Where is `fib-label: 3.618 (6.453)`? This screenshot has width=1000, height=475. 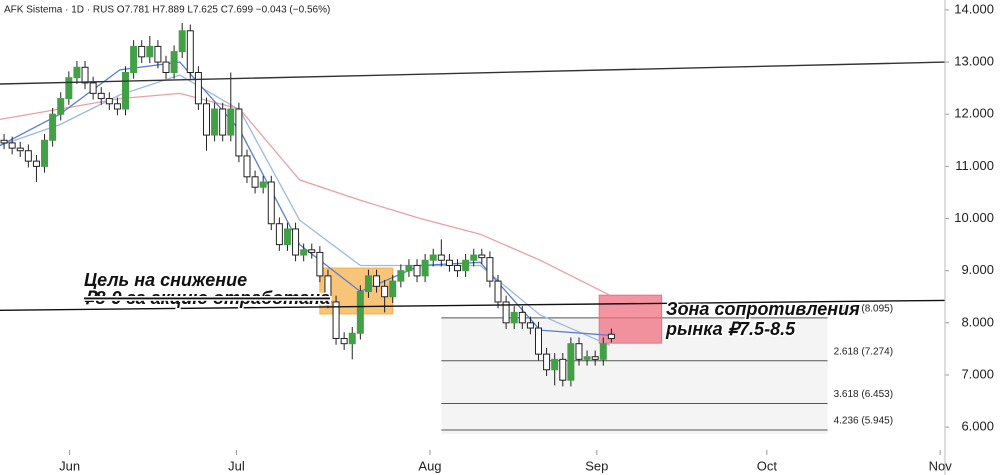
fib-label: 3.618 (6.453) is located at coordinates (864, 394).